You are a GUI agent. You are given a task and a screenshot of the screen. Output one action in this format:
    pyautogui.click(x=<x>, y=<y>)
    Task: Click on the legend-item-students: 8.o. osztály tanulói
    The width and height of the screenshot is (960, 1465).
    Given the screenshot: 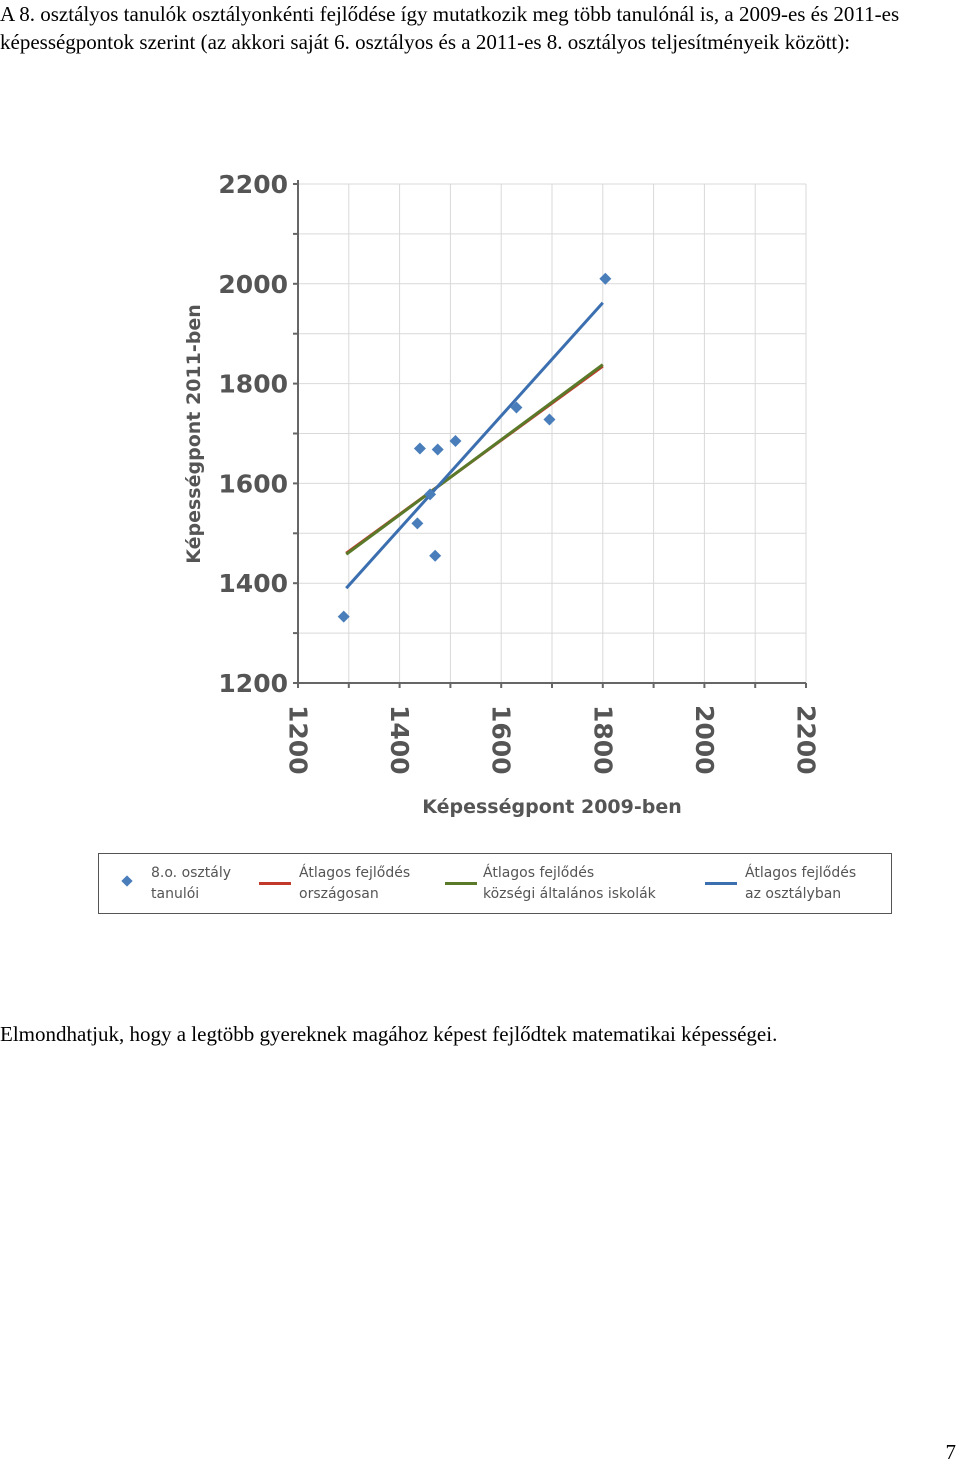 What is the action you would take?
    pyautogui.click(x=175, y=884)
    